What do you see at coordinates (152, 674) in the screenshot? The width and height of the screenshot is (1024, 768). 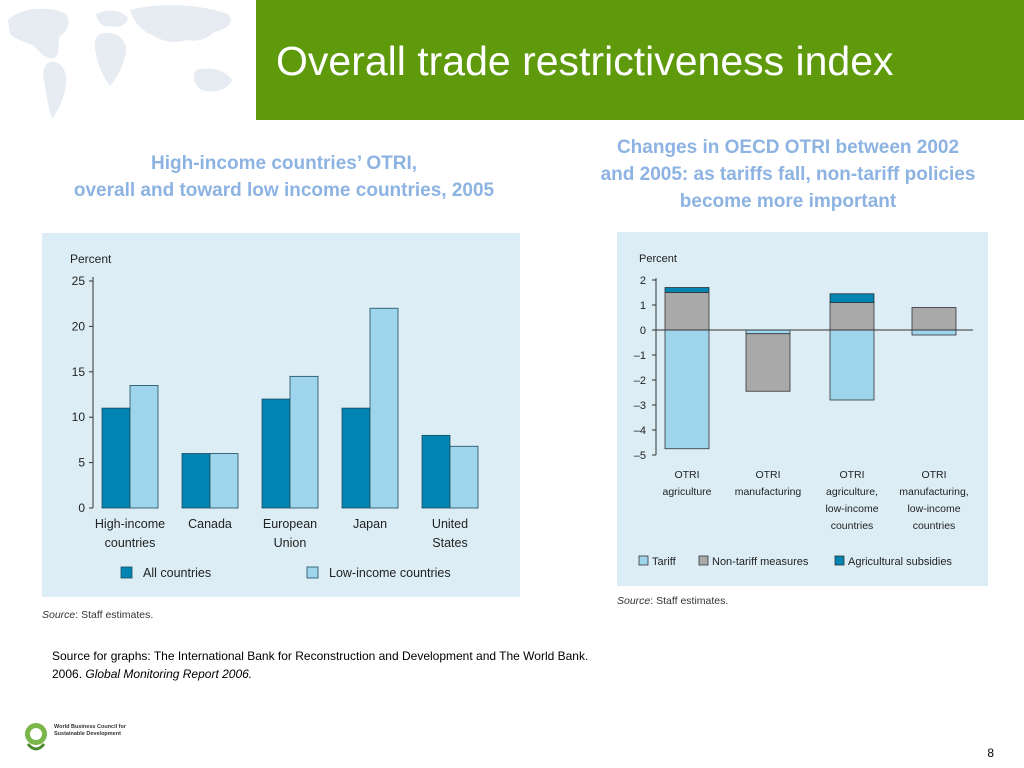 I see `footer-source-line2: 2006. Global Monitoring Report 2006.` at bounding box center [152, 674].